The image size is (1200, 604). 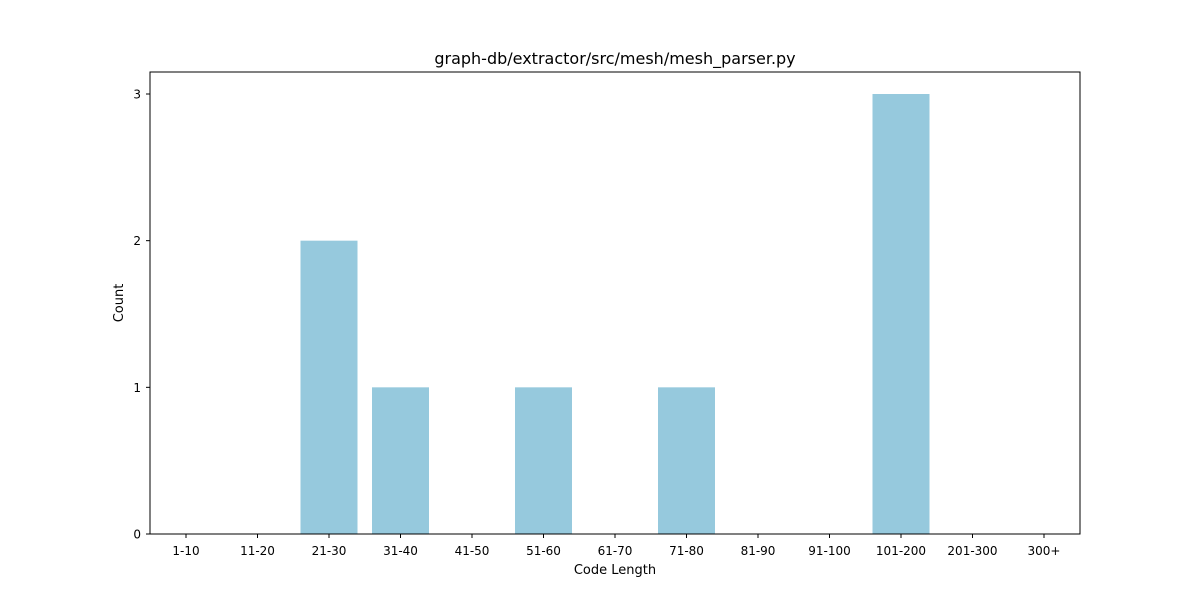 What do you see at coordinates (141, 315) in the screenshot?
I see `y-axis: 0 1 2 3` at bounding box center [141, 315].